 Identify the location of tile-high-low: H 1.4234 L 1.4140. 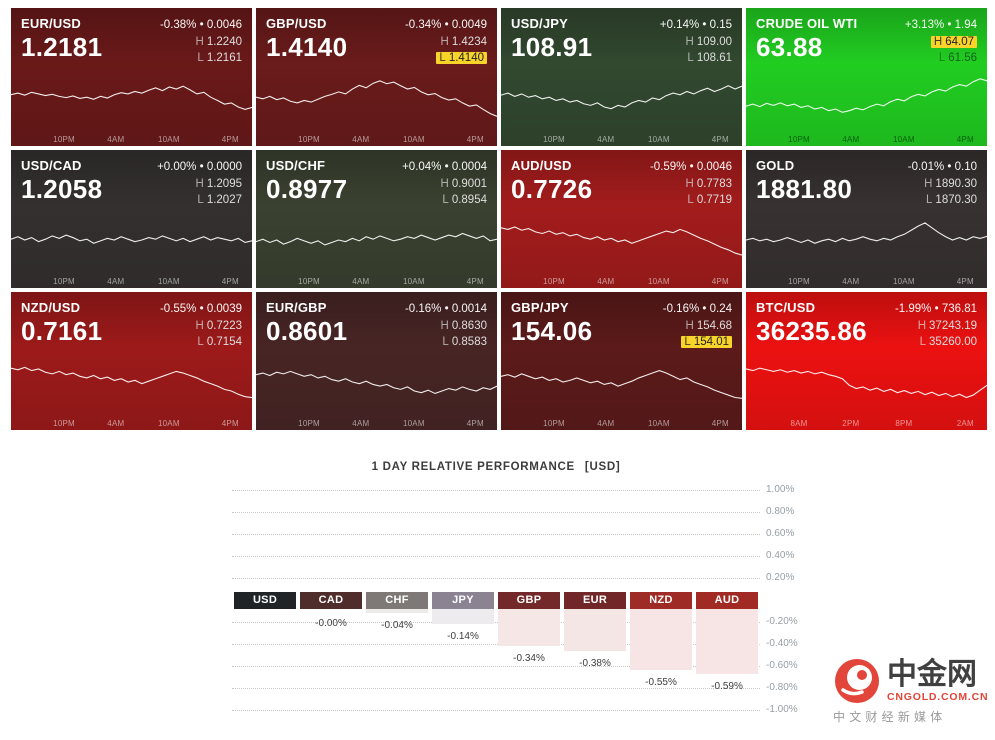
(461, 50).